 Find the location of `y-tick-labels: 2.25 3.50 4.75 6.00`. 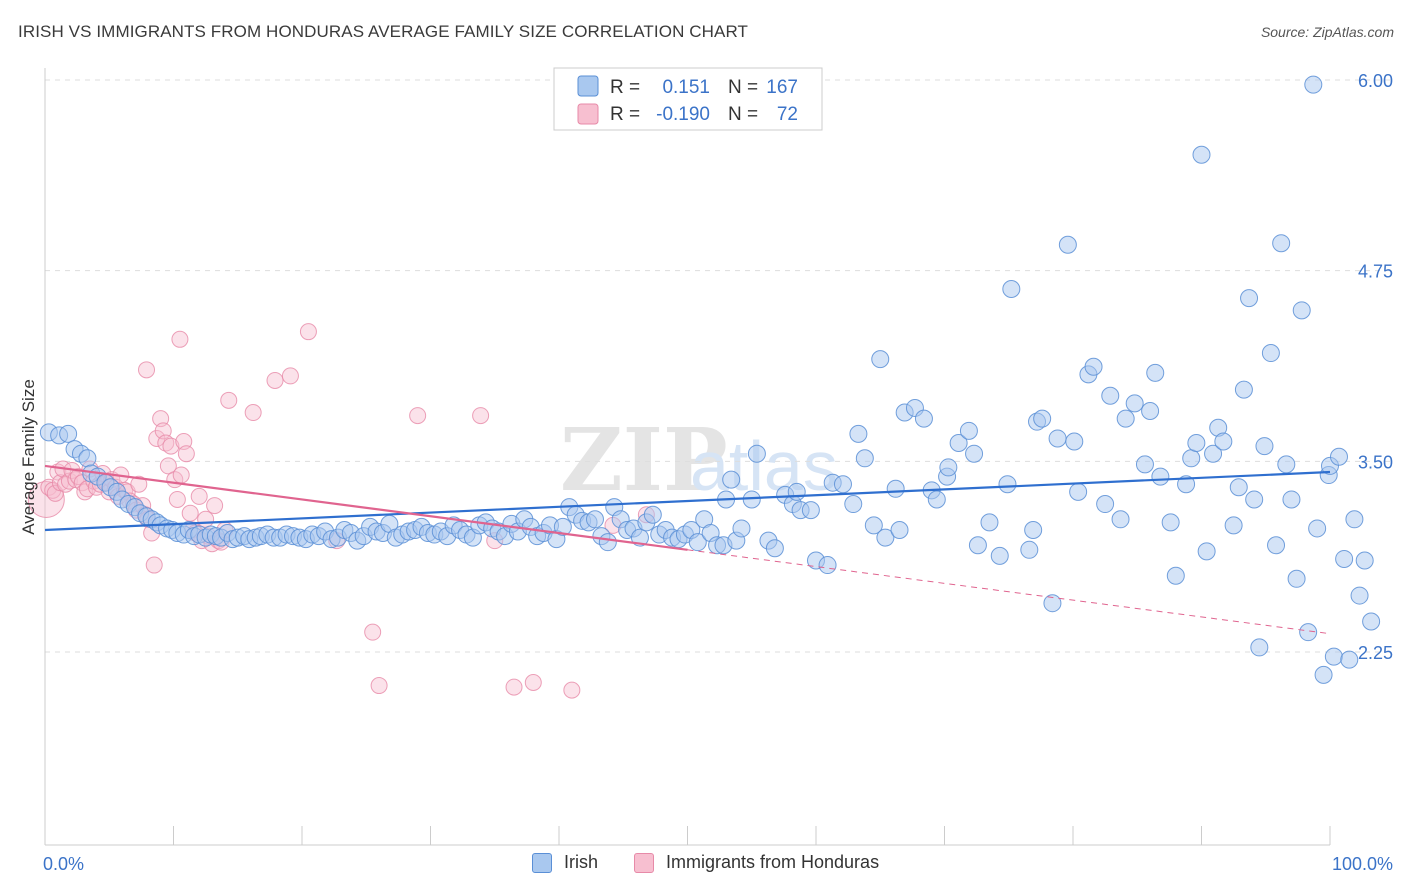

y-tick-labels: 2.25 3.50 4.75 6.00 is located at coordinates (1375, 367).